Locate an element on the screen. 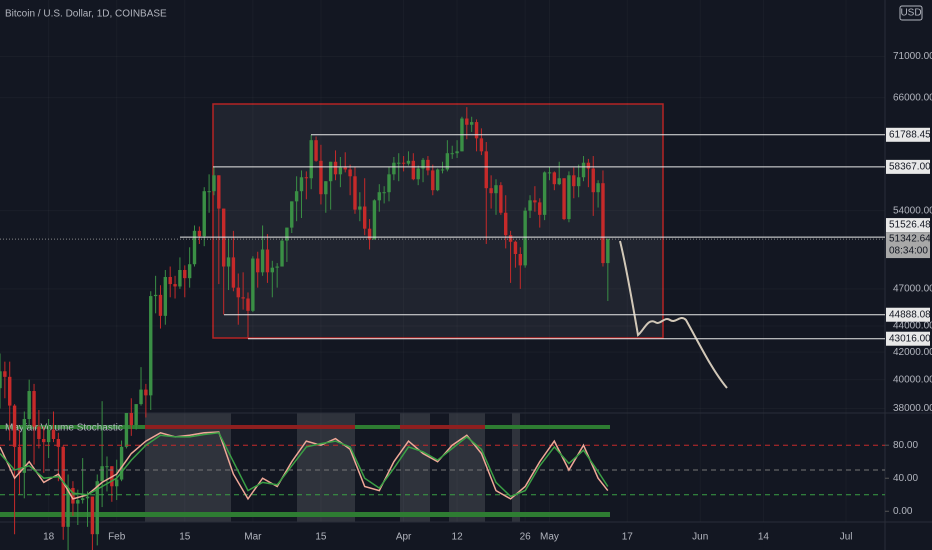 The image size is (932, 550). indicator-shading is located at coordinates (305, 467).